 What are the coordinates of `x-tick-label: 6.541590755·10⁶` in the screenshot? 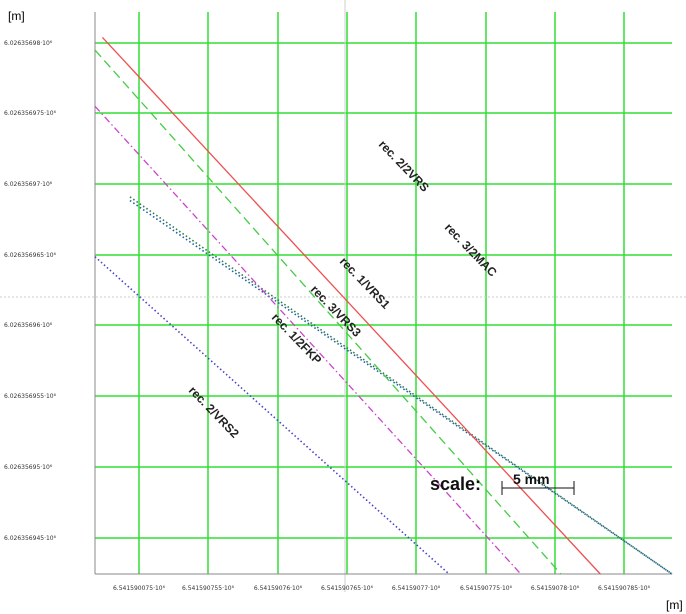 It's located at (208, 588).